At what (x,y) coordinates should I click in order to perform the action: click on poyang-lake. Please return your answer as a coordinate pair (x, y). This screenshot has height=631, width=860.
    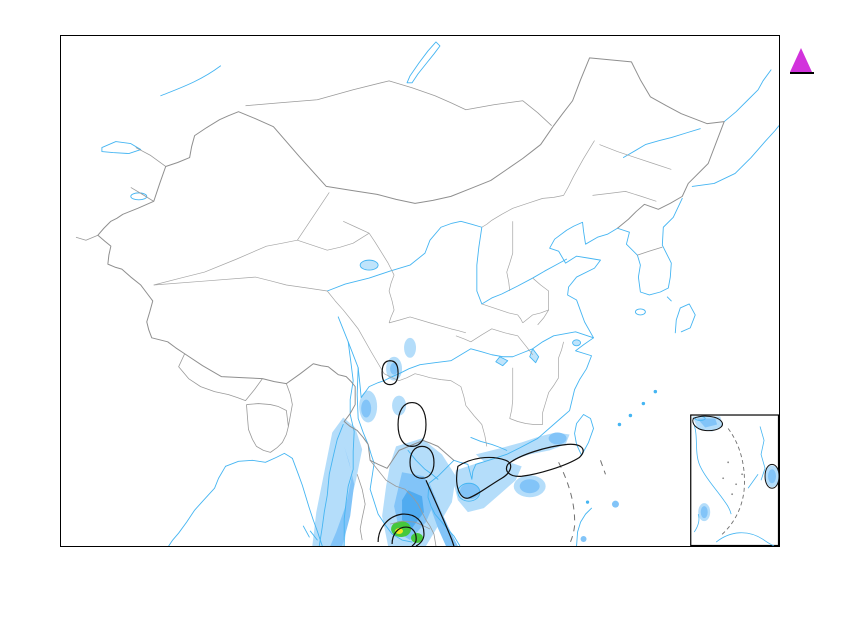
    Looking at the image, I should click on (534, 356).